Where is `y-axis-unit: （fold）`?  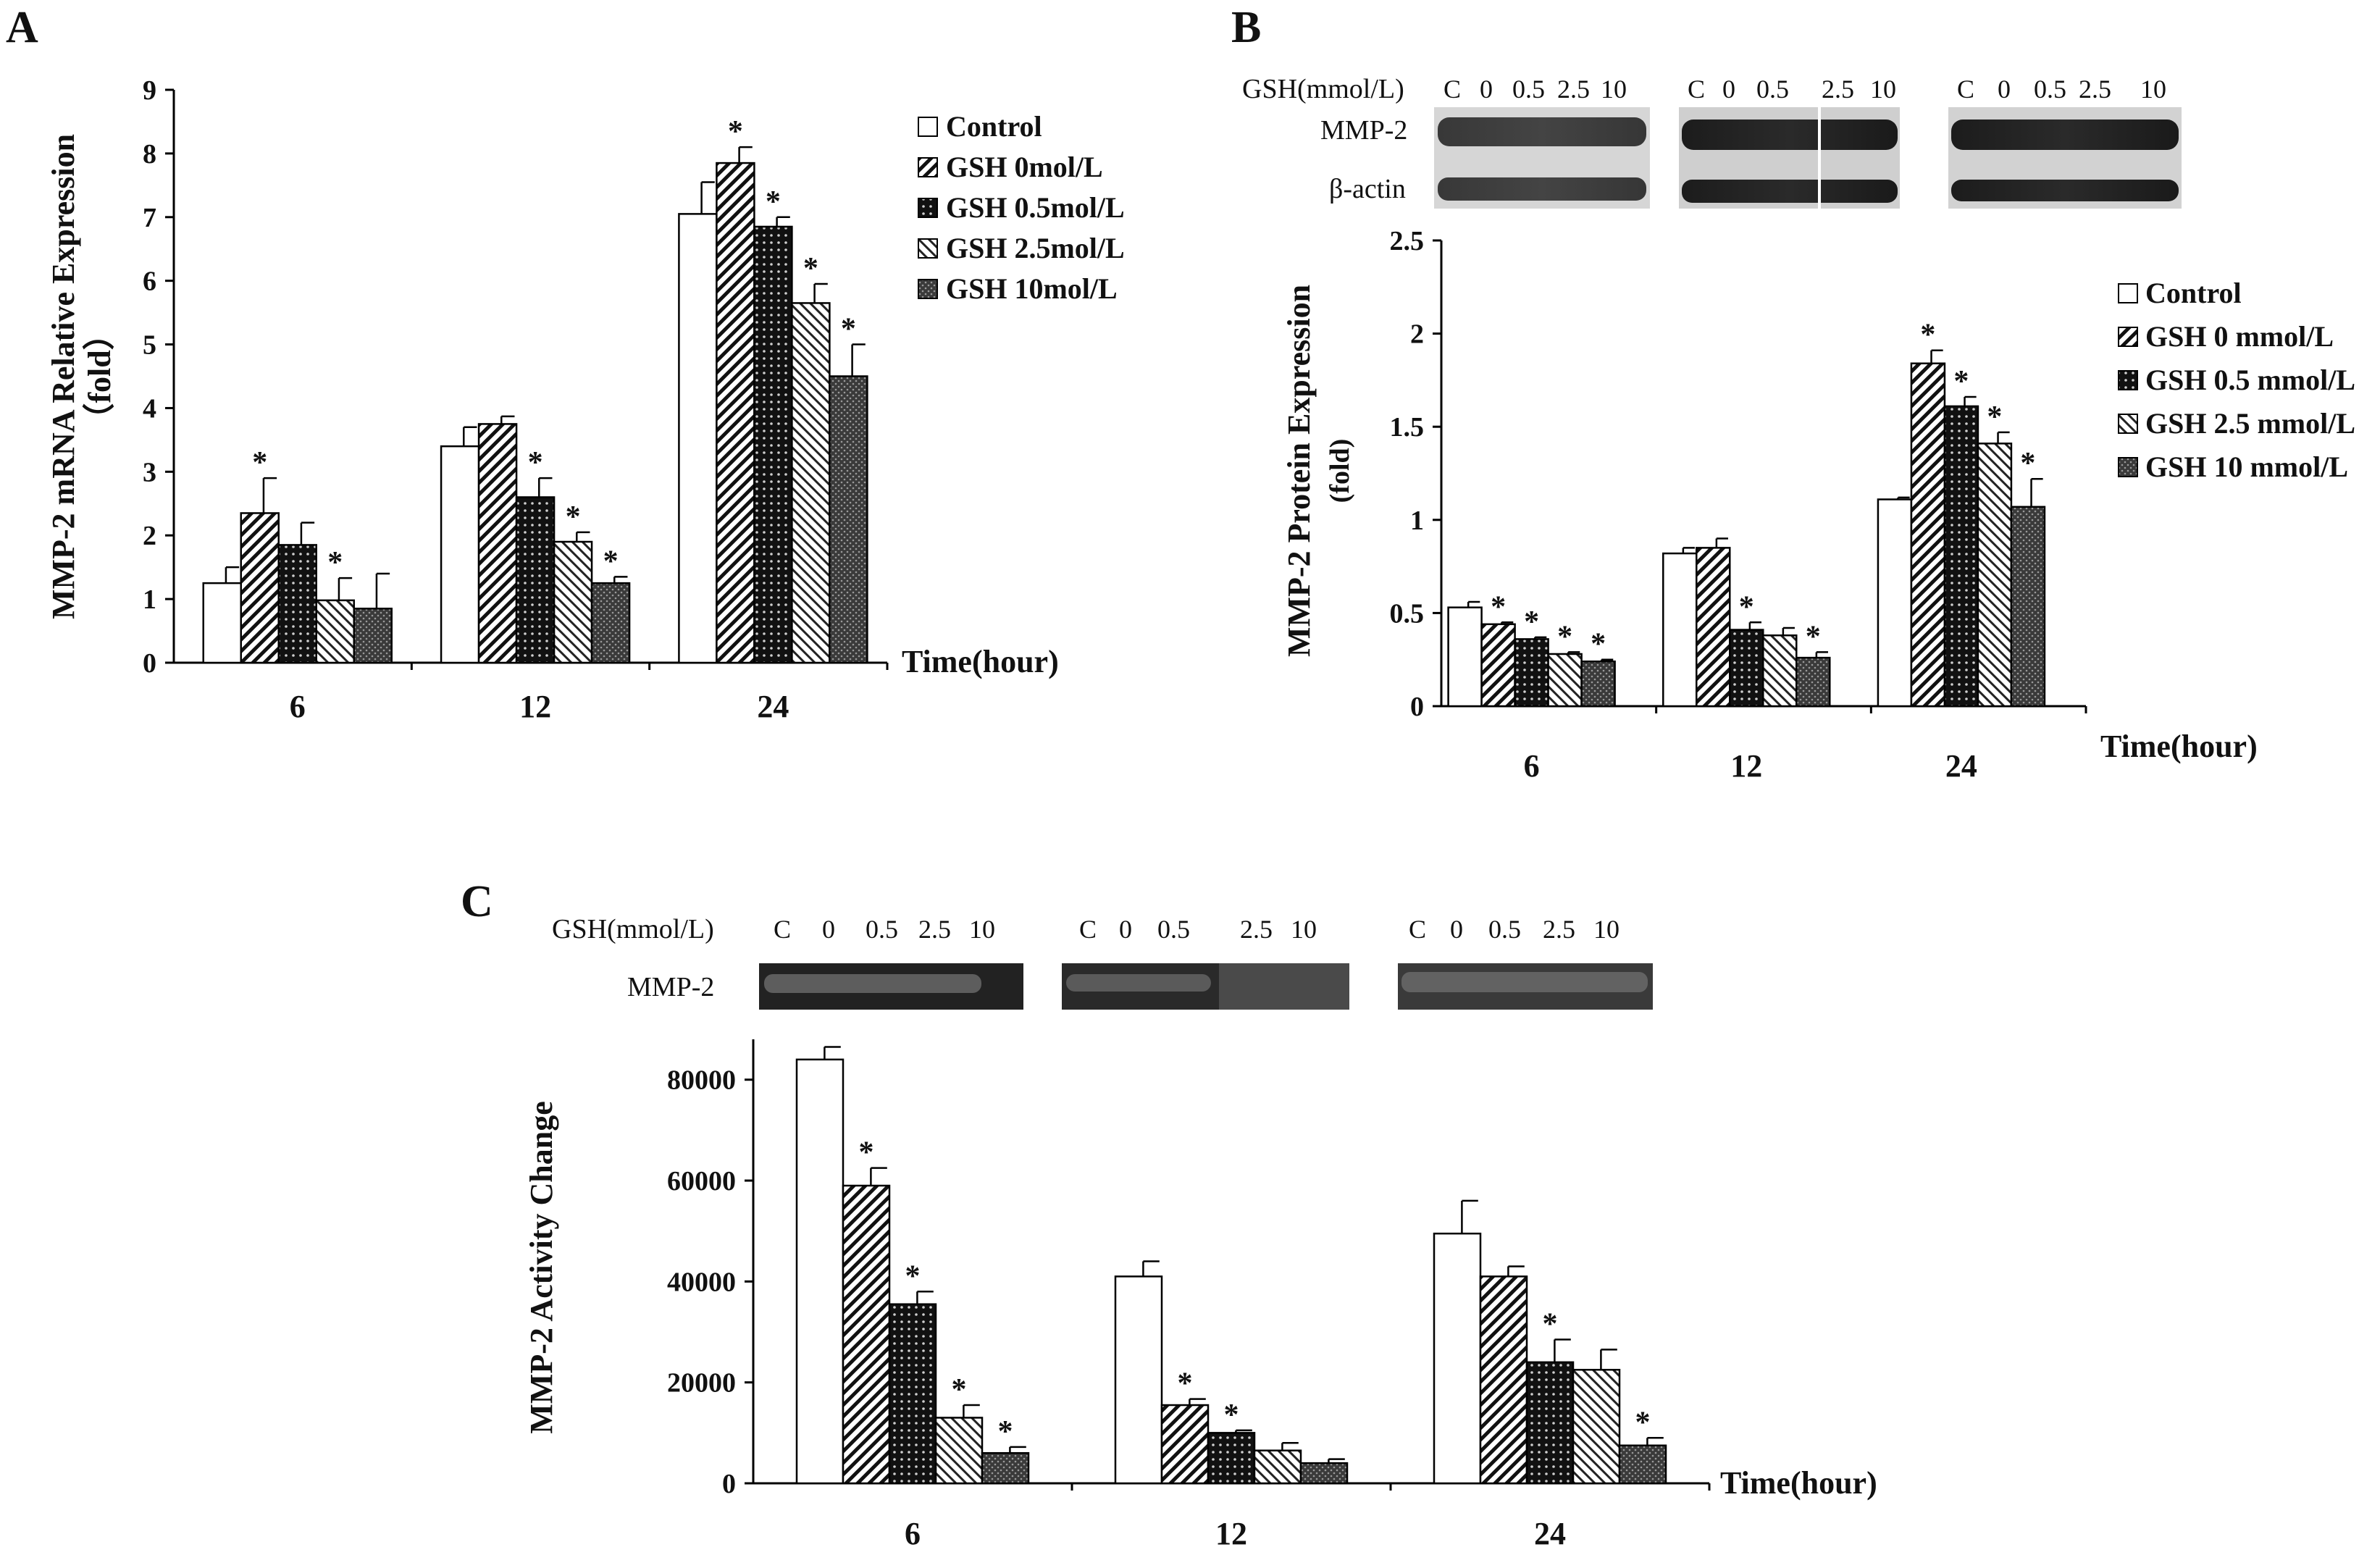
y-axis-unit: （fold） is located at coordinates (99, 377).